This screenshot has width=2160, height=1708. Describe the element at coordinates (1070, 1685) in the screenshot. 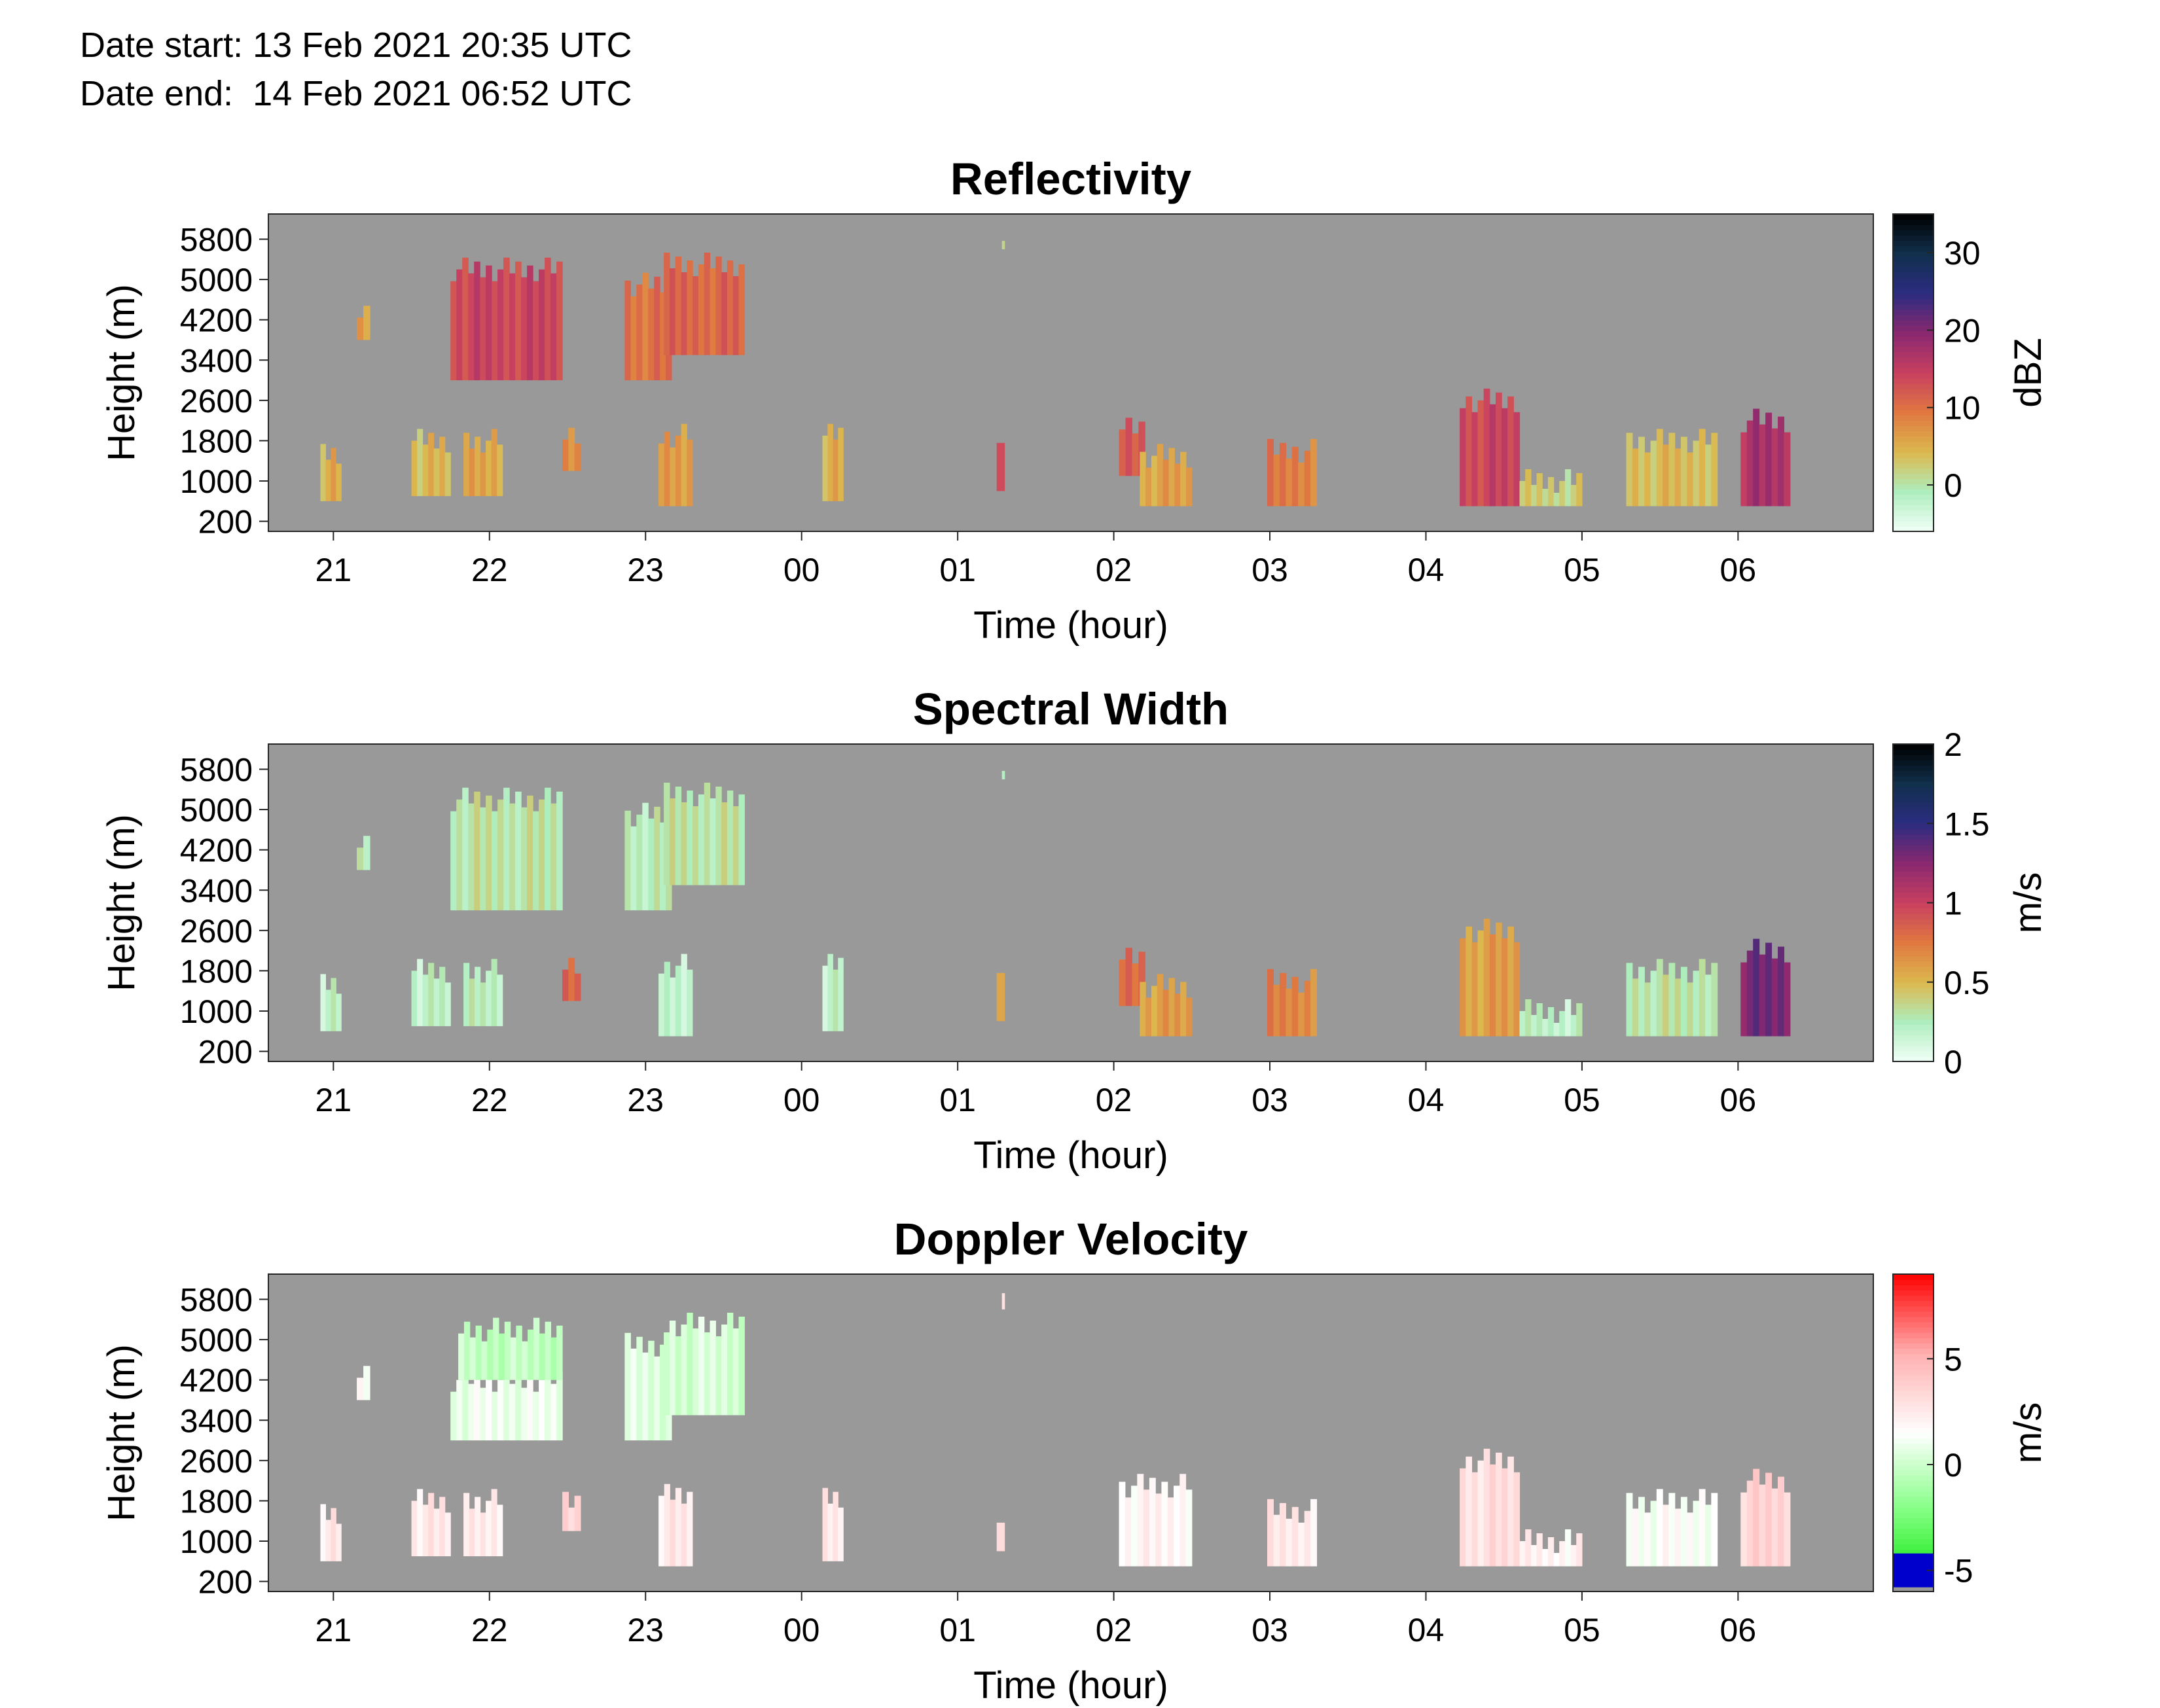

I see `x-axis-label: Time (hour)` at that location.